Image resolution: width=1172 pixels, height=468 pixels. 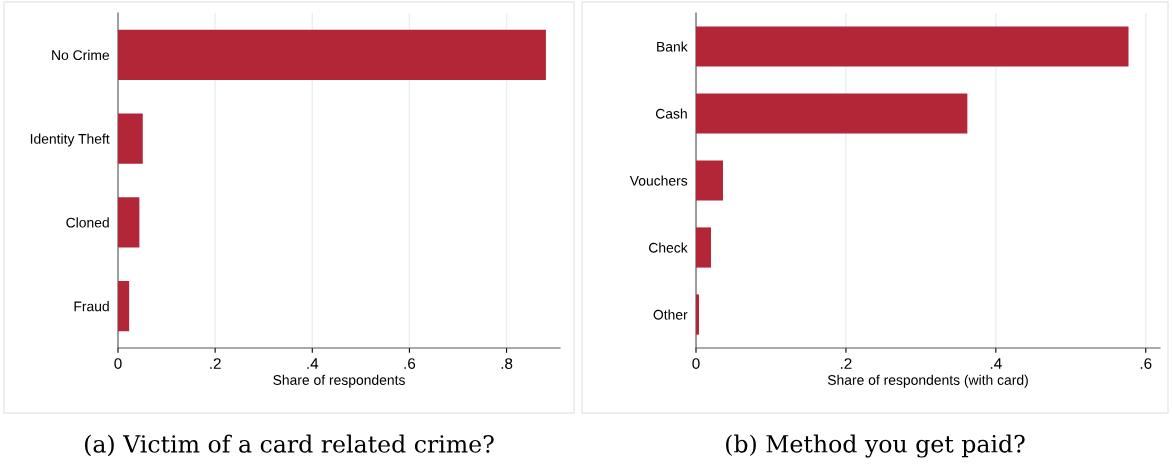 I want to click on y-tick-label: Fraud, so click(x=91, y=306).